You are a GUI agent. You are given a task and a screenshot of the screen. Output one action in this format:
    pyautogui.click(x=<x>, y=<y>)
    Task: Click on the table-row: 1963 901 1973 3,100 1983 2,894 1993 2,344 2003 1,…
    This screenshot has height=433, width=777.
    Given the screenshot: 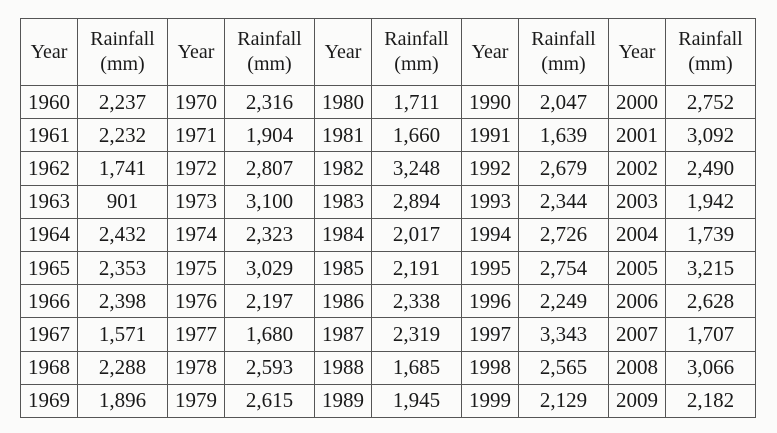 What is the action you would take?
    pyautogui.click(x=388, y=201)
    